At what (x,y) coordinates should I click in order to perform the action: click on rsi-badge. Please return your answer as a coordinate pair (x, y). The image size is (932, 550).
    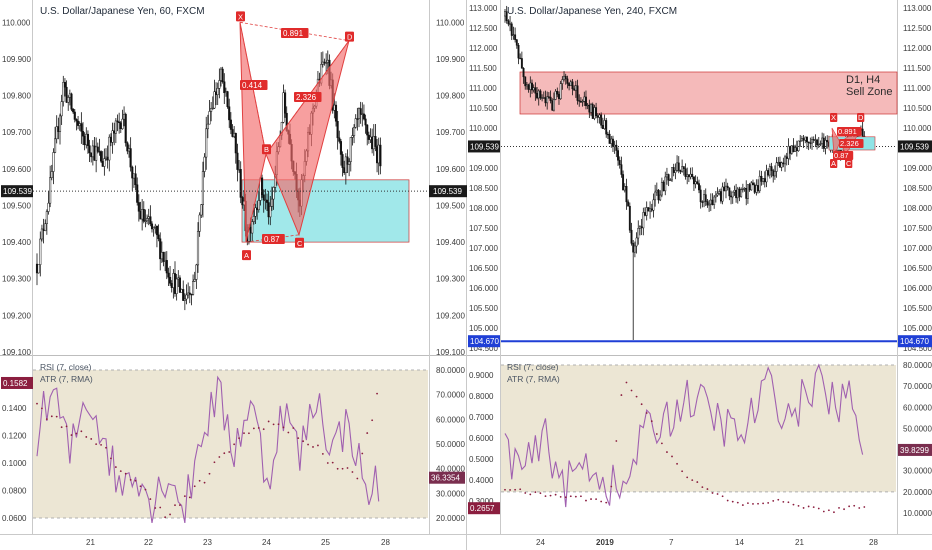
    Looking at the image, I should click on (447, 477).